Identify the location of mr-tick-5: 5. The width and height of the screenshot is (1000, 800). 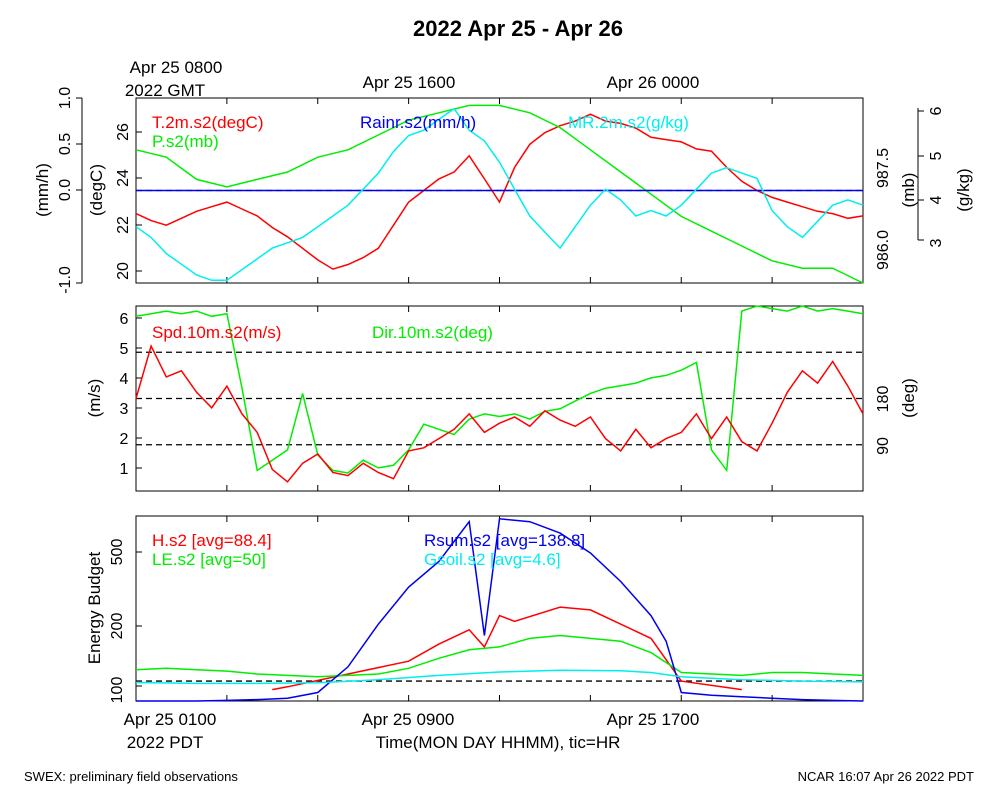
(936, 155).